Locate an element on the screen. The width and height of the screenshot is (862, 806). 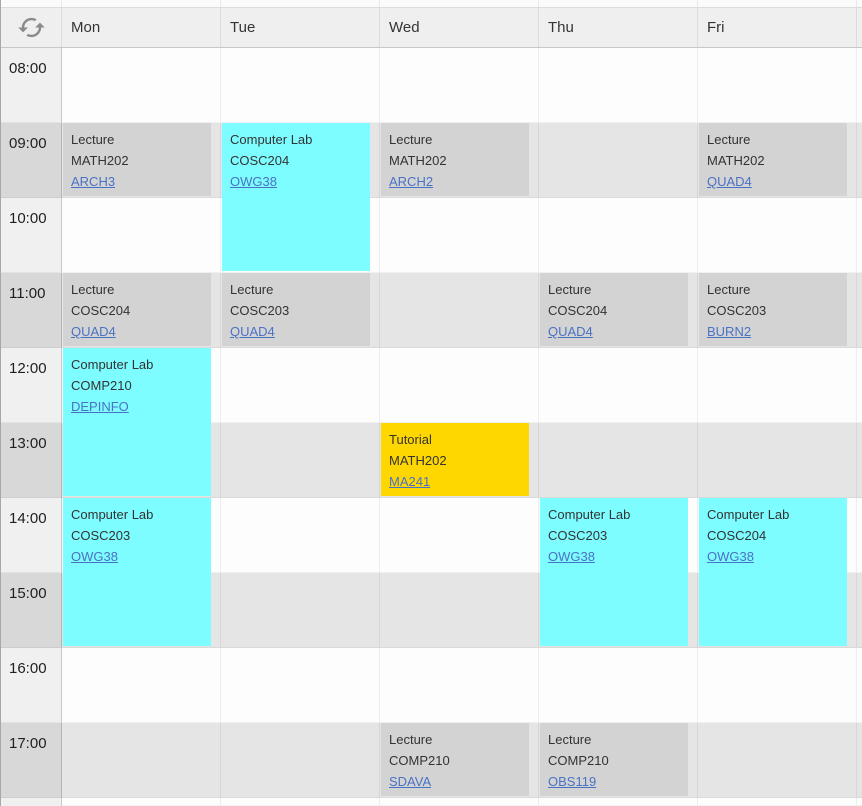
time-label is located at coordinates (31, 802).